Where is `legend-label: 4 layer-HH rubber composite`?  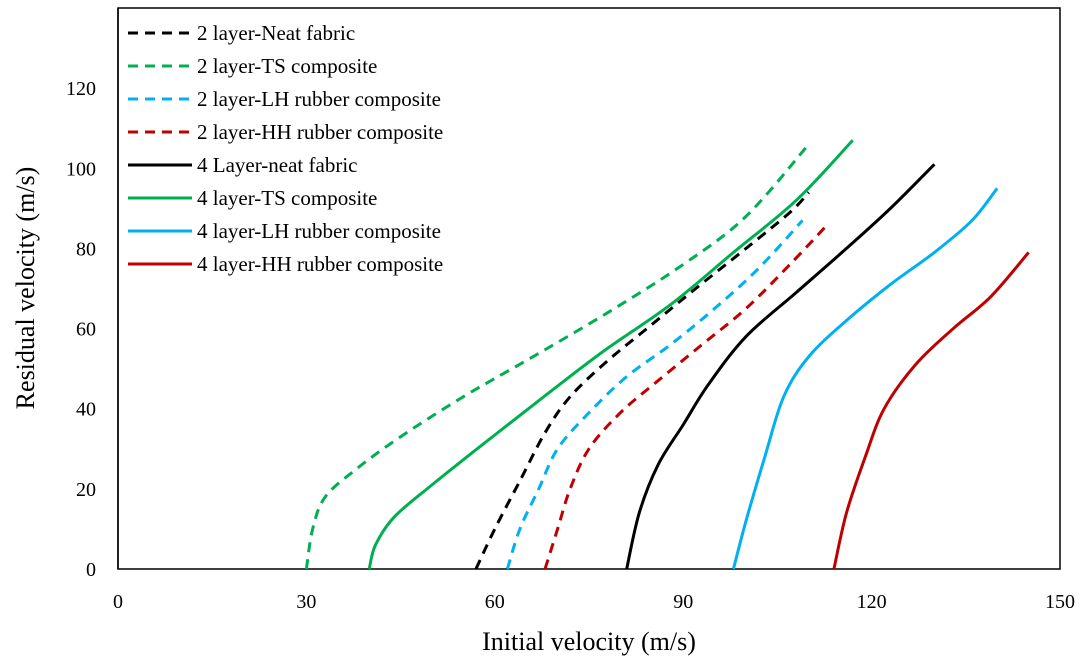
legend-label: 4 layer-HH rubber composite is located at coordinates (320, 264).